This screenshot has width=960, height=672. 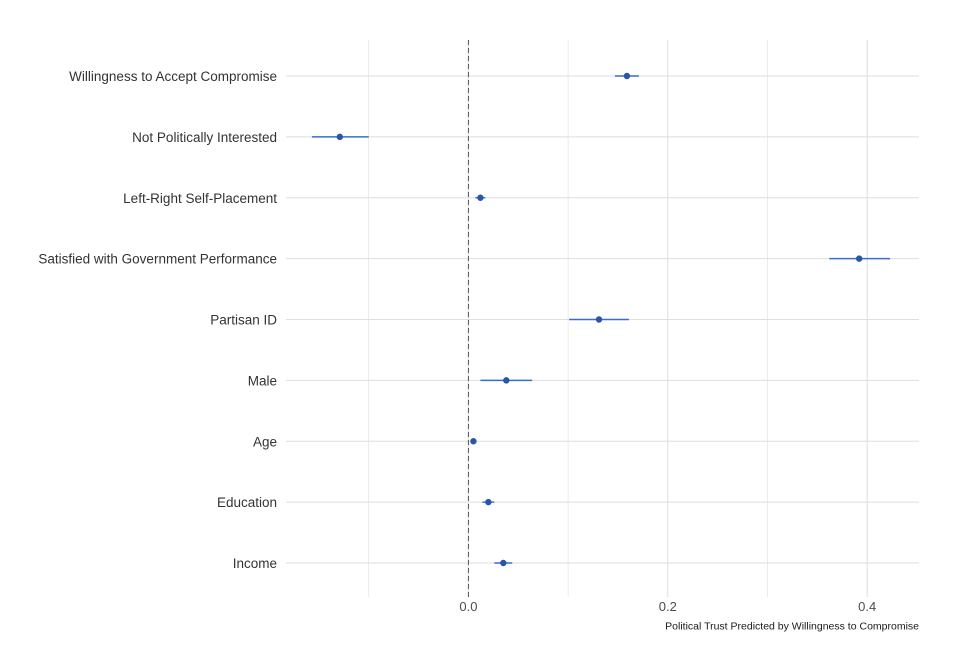 What do you see at coordinates (265, 441) in the screenshot?
I see `y-axis-label: Age` at bounding box center [265, 441].